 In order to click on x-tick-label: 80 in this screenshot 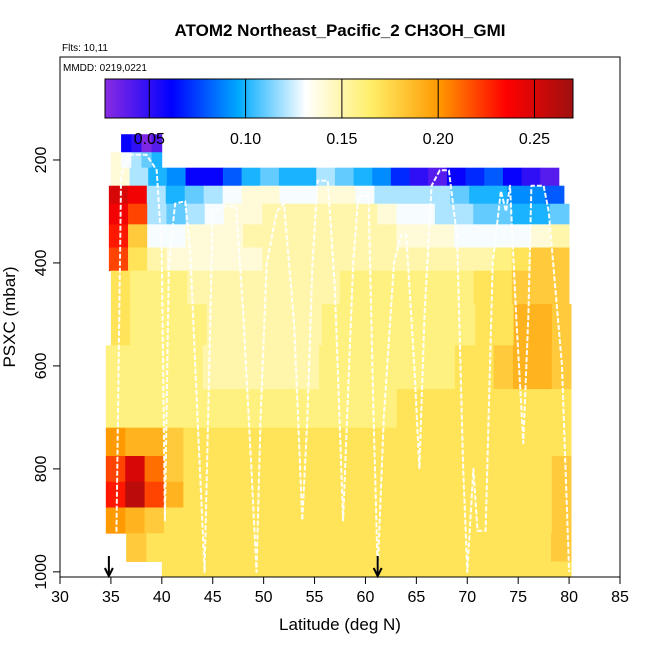, I will do `click(569, 597)`.